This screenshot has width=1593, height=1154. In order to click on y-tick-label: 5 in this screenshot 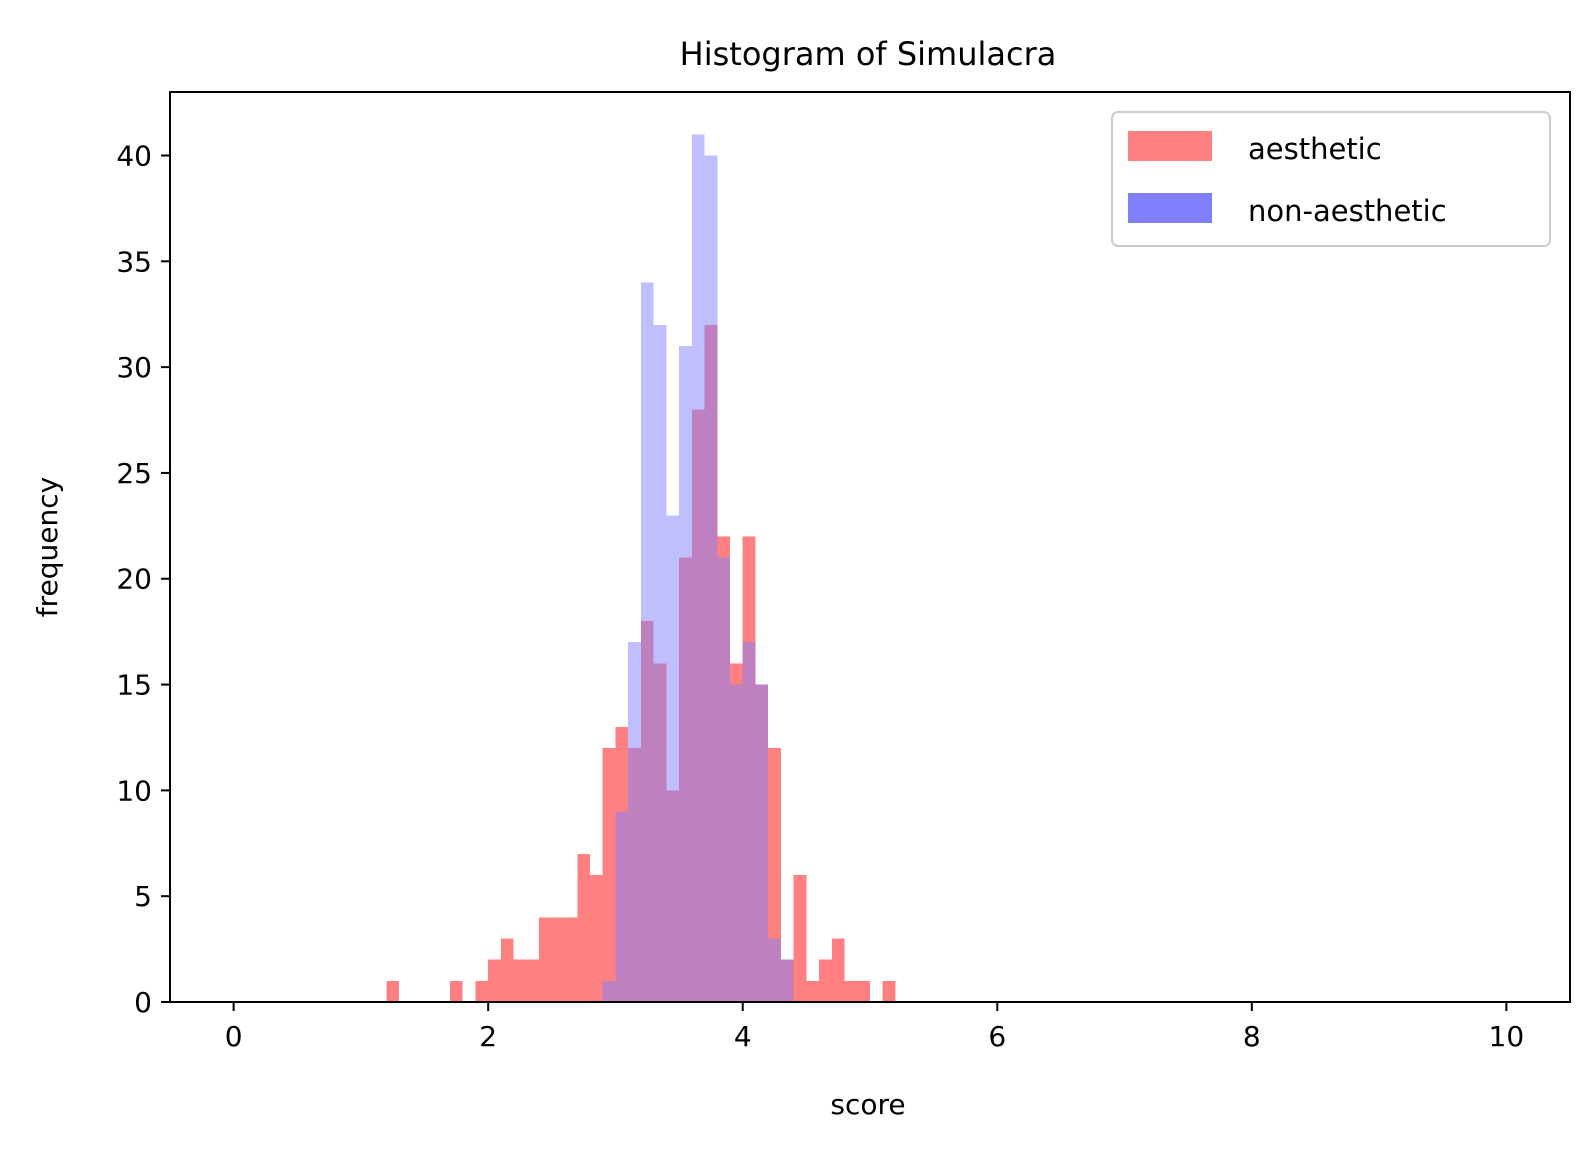, I will do `click(143, 896)`.